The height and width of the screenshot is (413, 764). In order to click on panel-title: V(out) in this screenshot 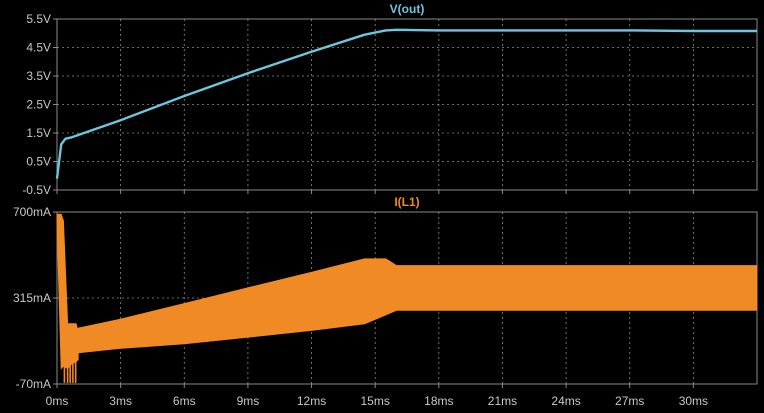, I will do `click(407, 9)`.